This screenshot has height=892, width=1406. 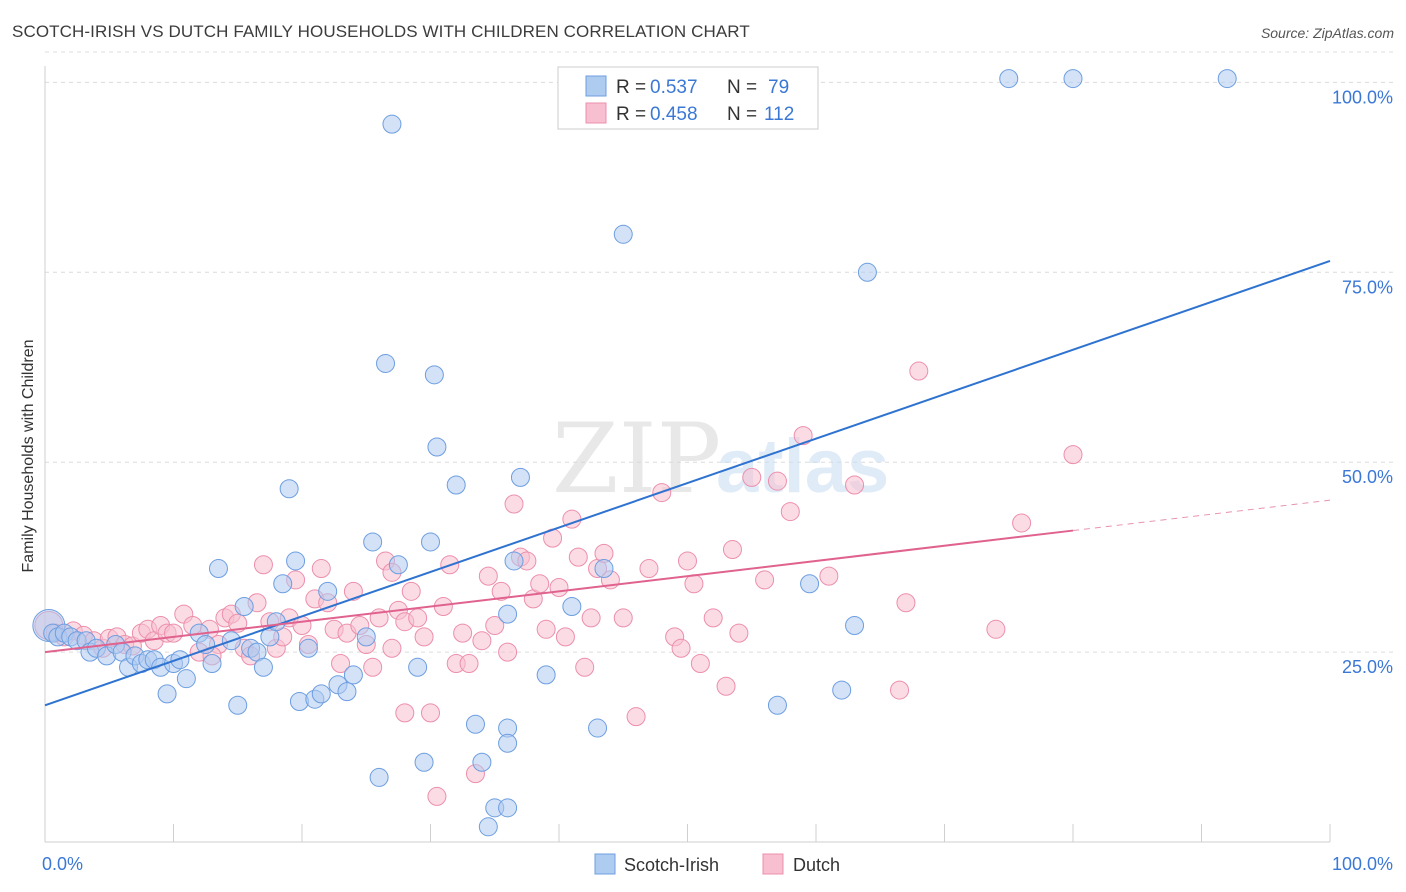 I want to click on n-label-scotch: N =, so click(x=742, y=87).